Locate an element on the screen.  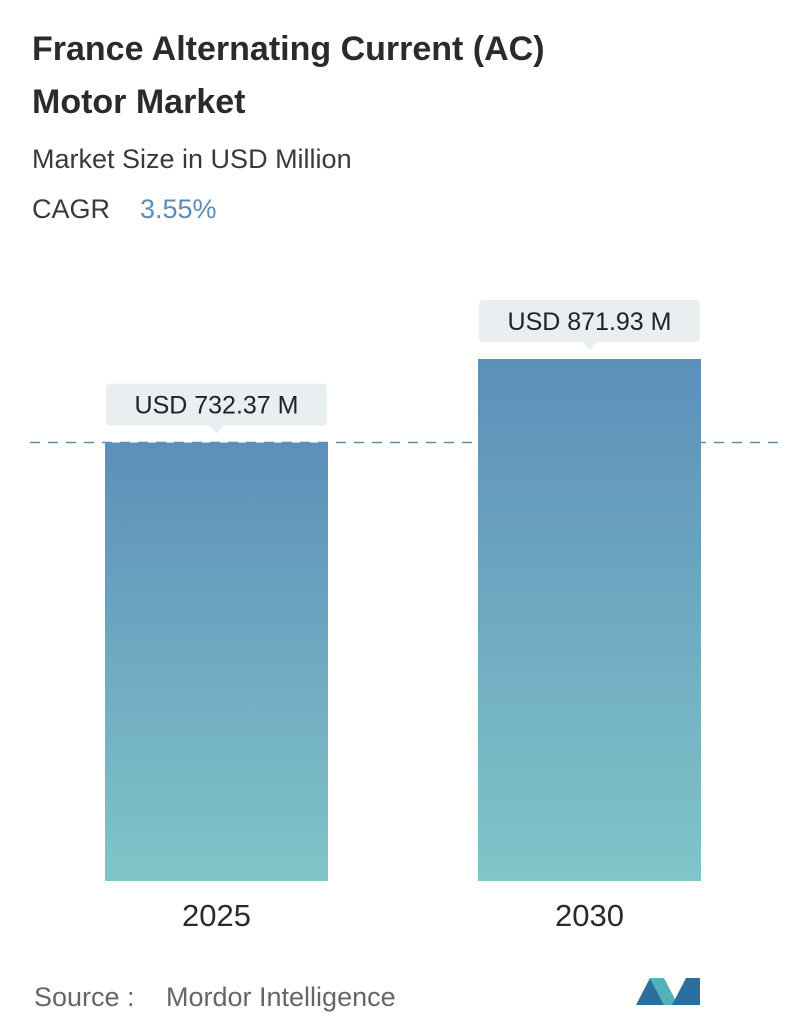
source-label: Source : is located at coordinates (84, 997).